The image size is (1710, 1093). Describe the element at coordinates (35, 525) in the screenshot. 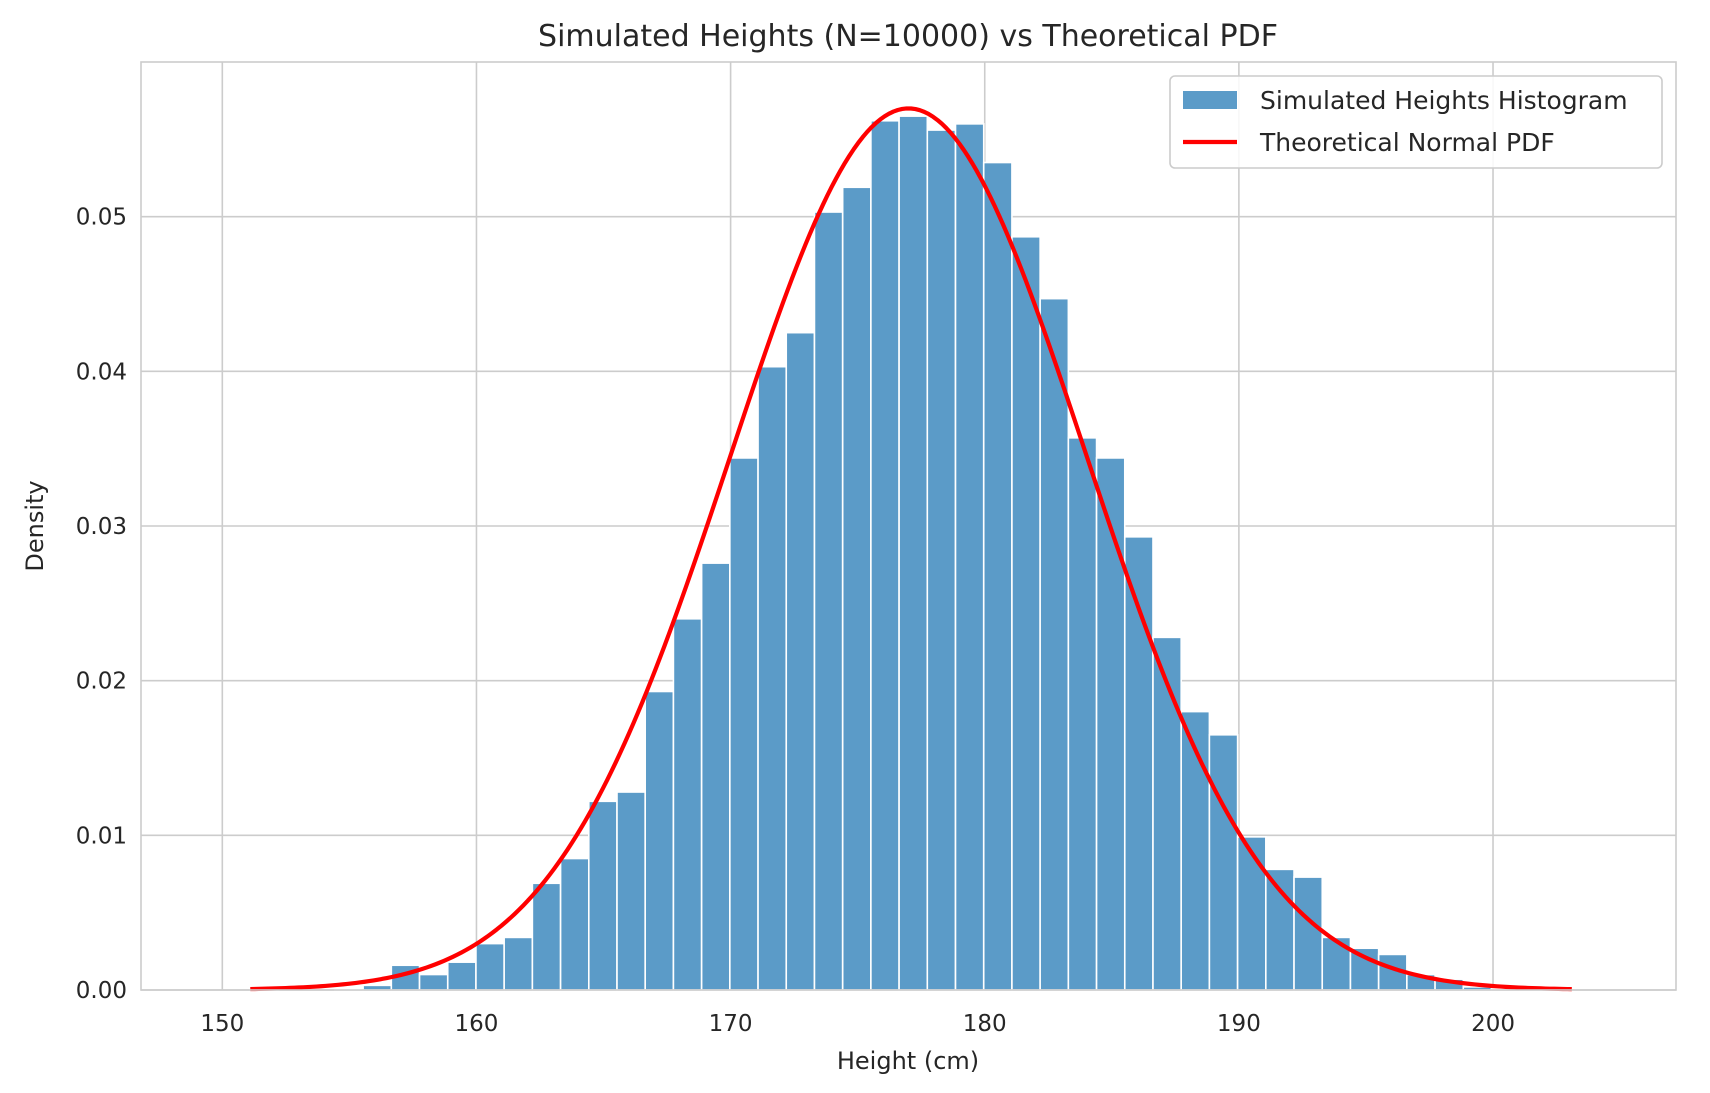

I see `y-axis-label: Density` at that location.